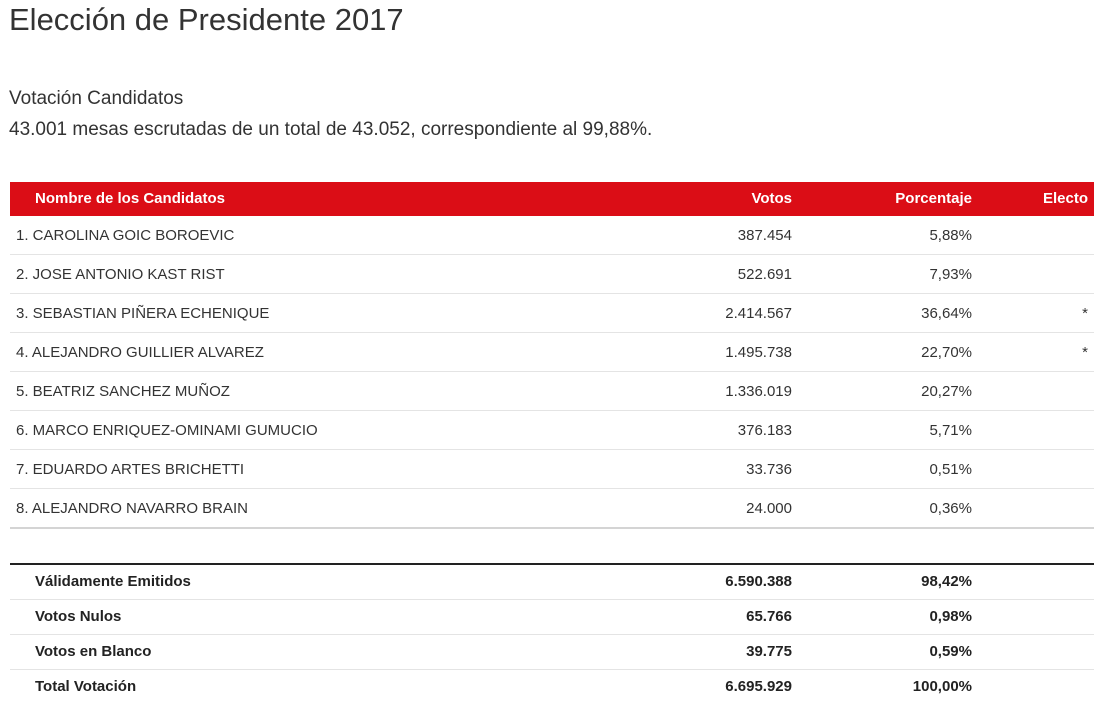 Image resolution: width=1100 pixels, height=704 pixels. I want to click on candidate-percentage: 5,71%, so click(950, 430).